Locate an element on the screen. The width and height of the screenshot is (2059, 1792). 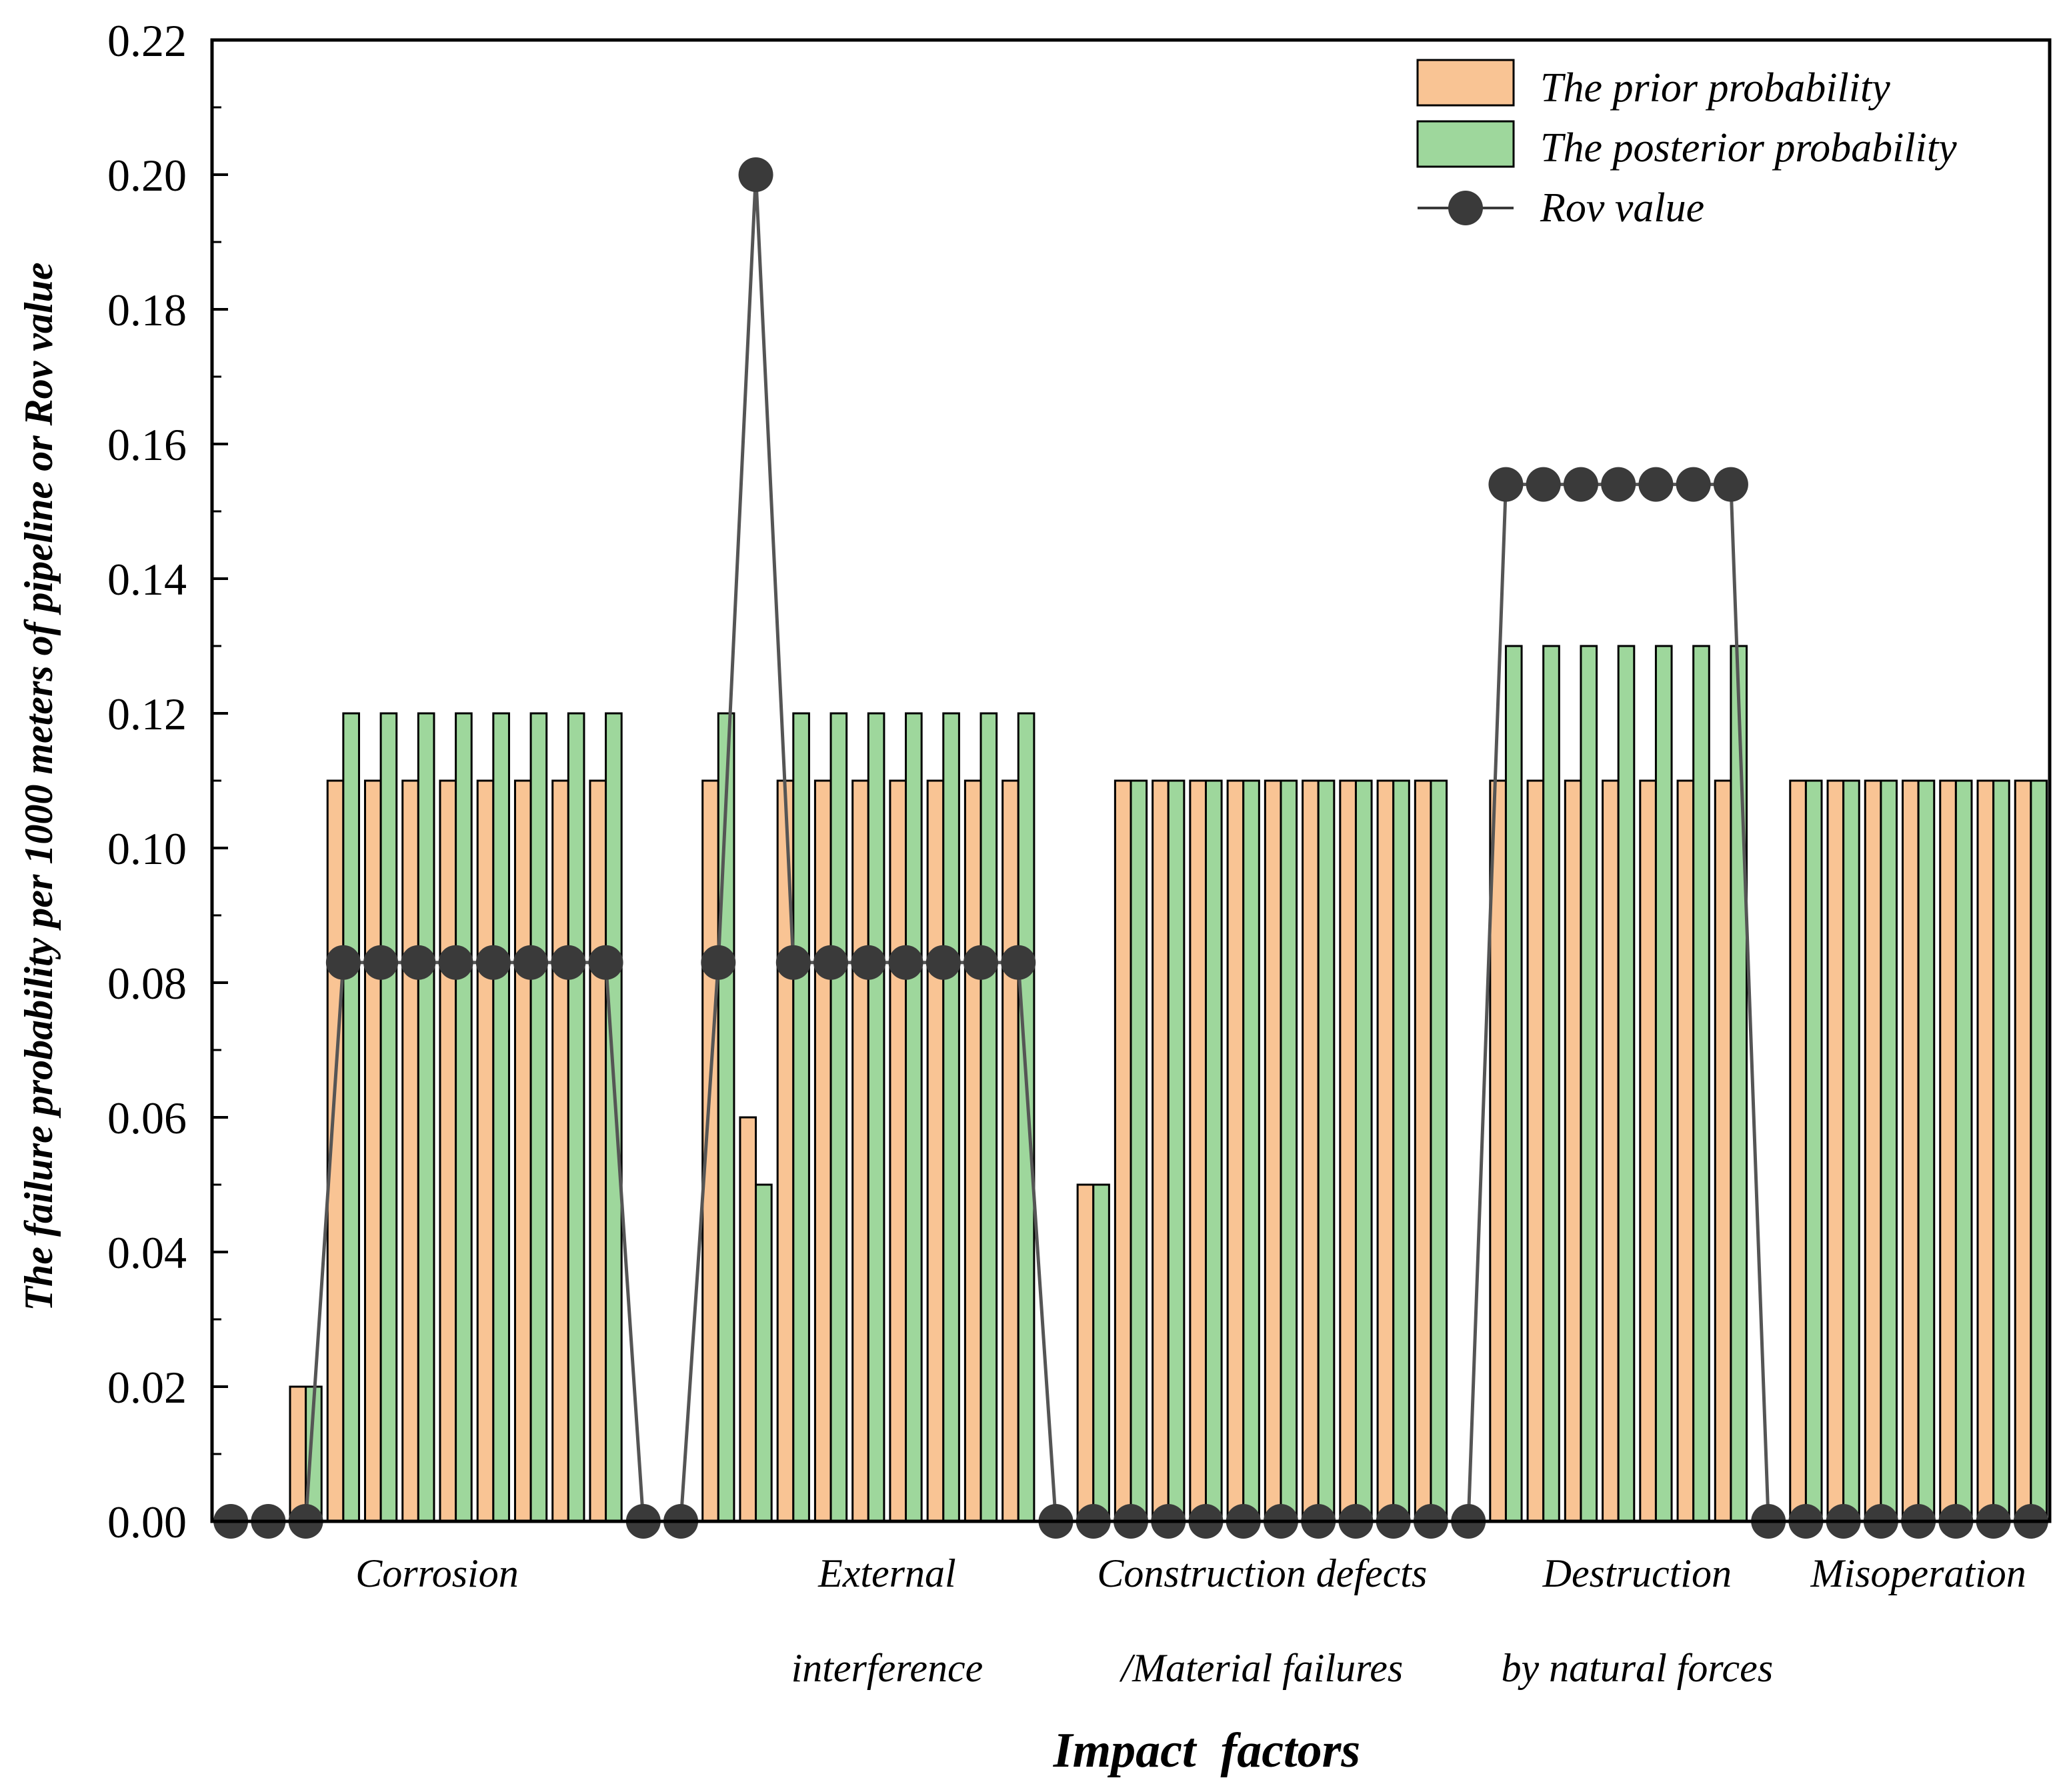
y-tick-label: 0.12 is located at coordinates (147, 714).